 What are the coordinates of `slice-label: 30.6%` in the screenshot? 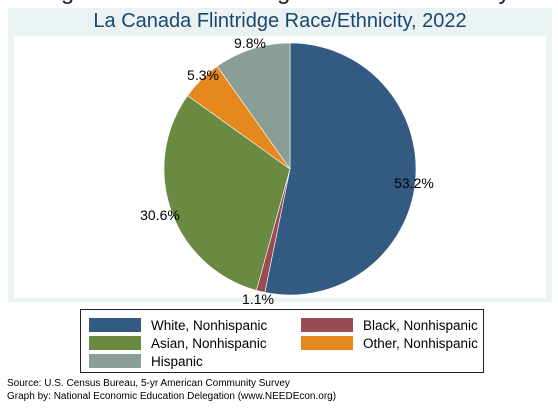 It's located at (160, 215).